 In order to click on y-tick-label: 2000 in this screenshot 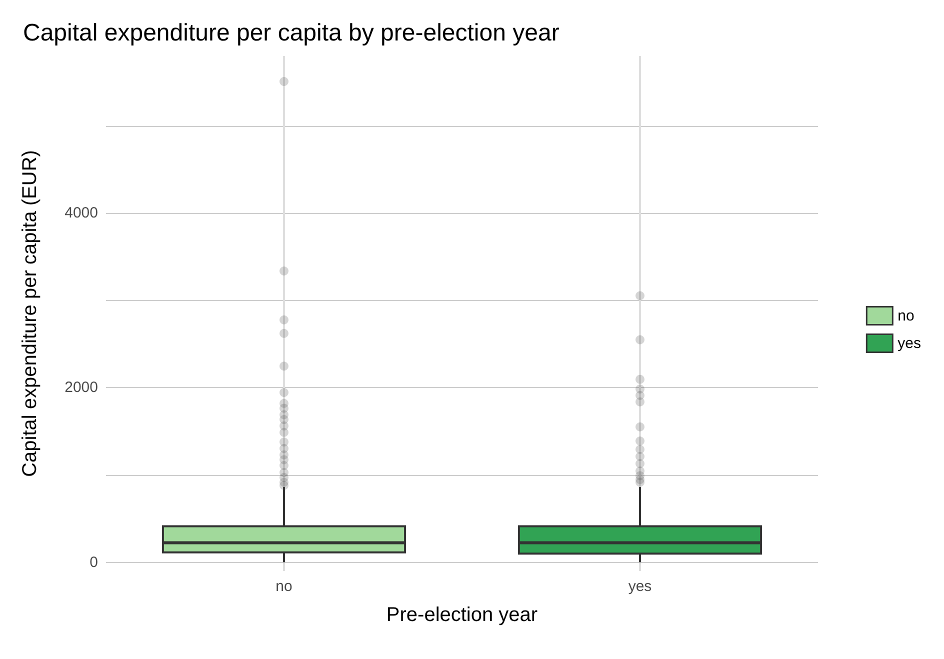, I will do `click(81, 387)`.